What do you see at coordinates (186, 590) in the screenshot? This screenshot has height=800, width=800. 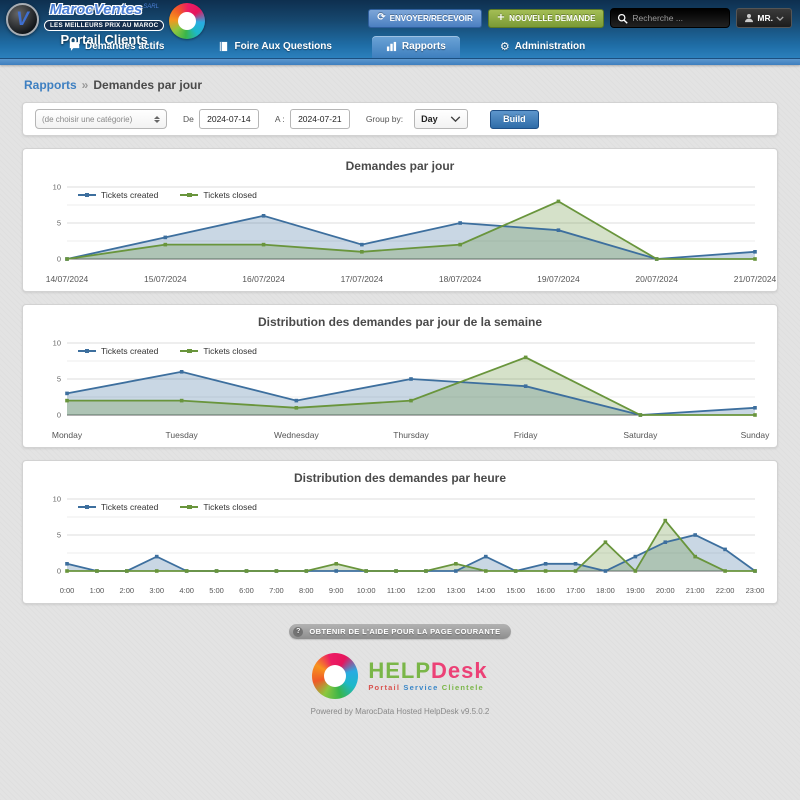 I see `x-axis-label: 4:00` at bounding box center [186, 590].